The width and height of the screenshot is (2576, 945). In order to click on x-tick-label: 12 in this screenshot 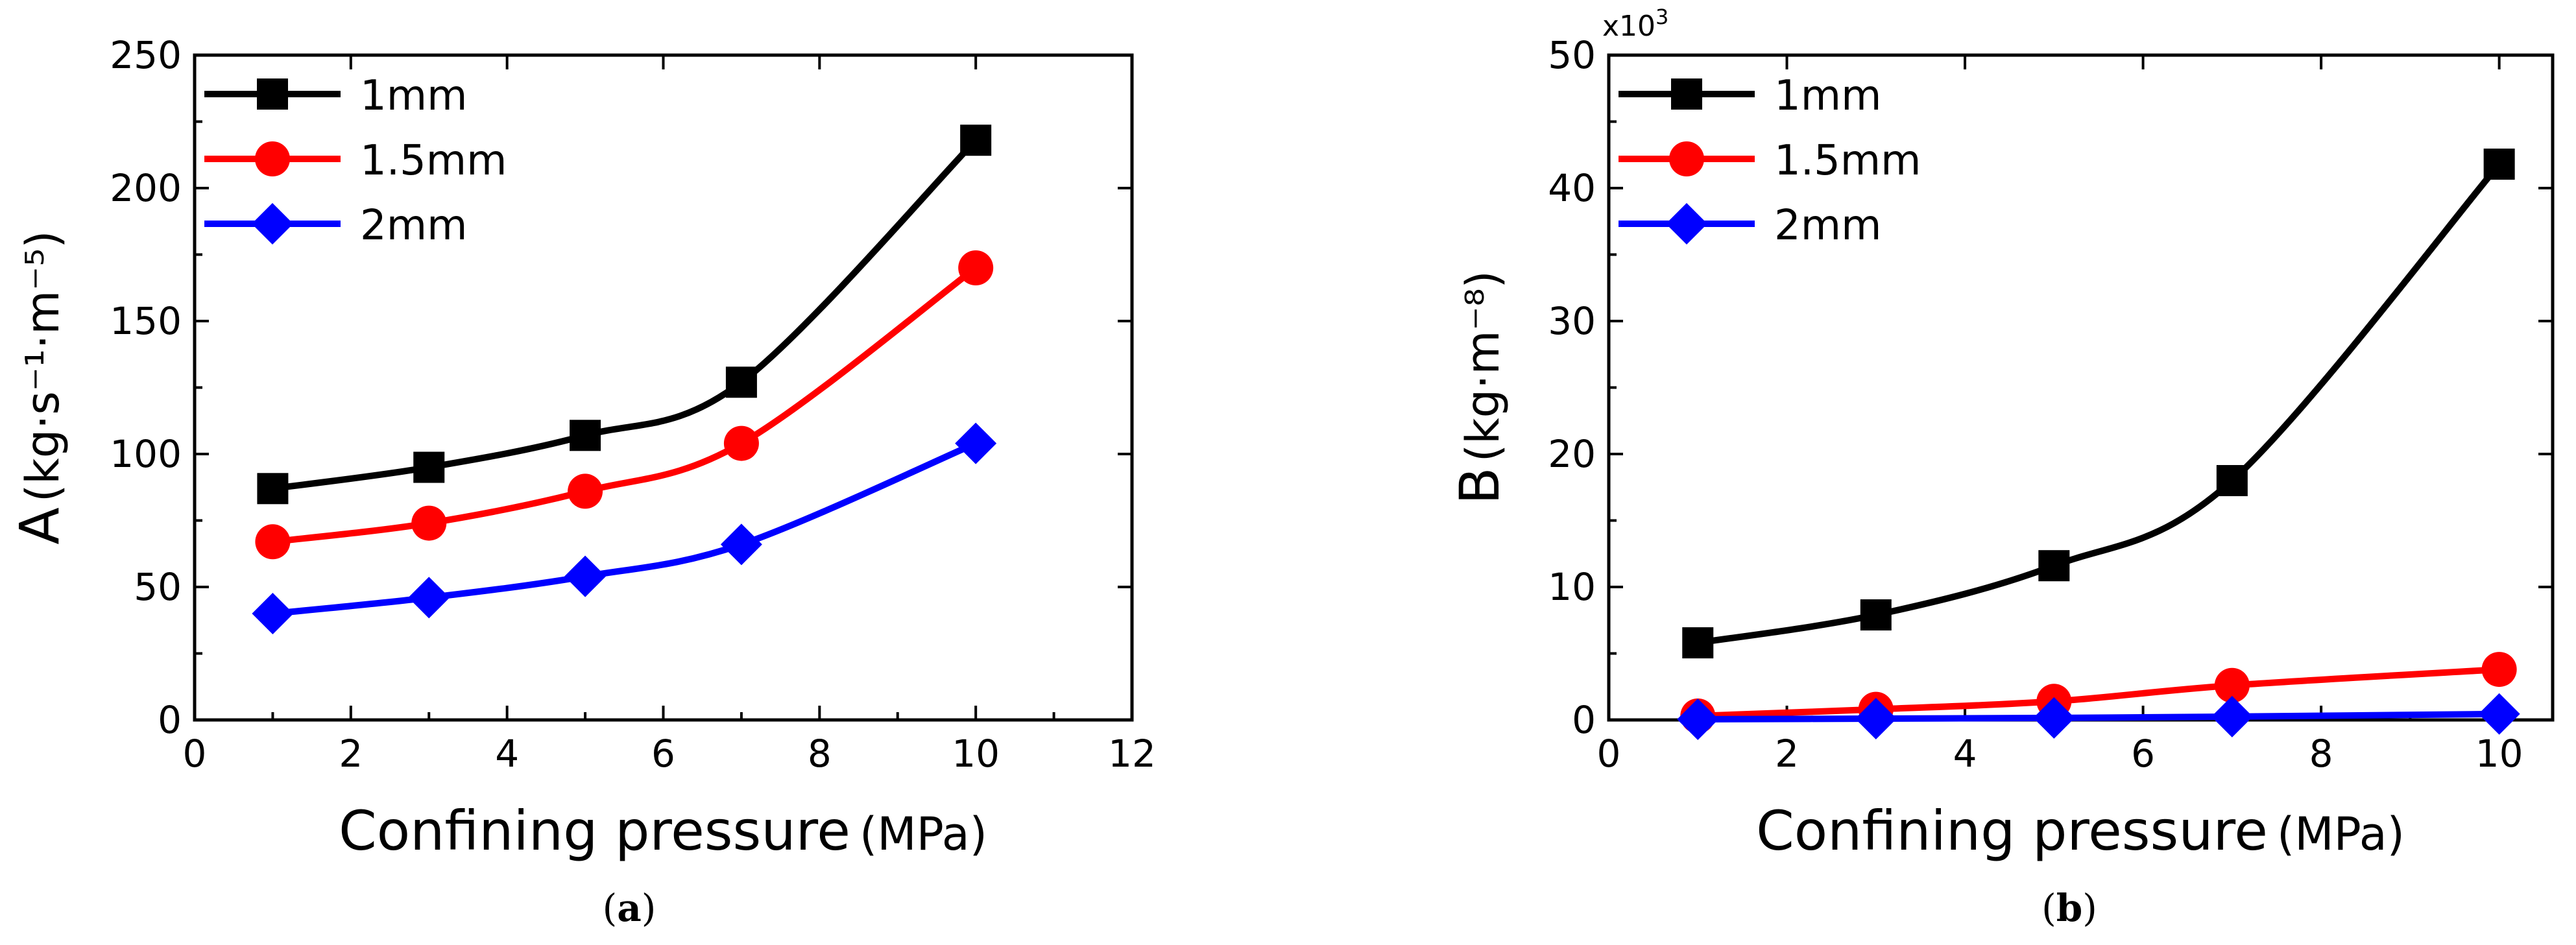, I will do `click(1132, 754)`.